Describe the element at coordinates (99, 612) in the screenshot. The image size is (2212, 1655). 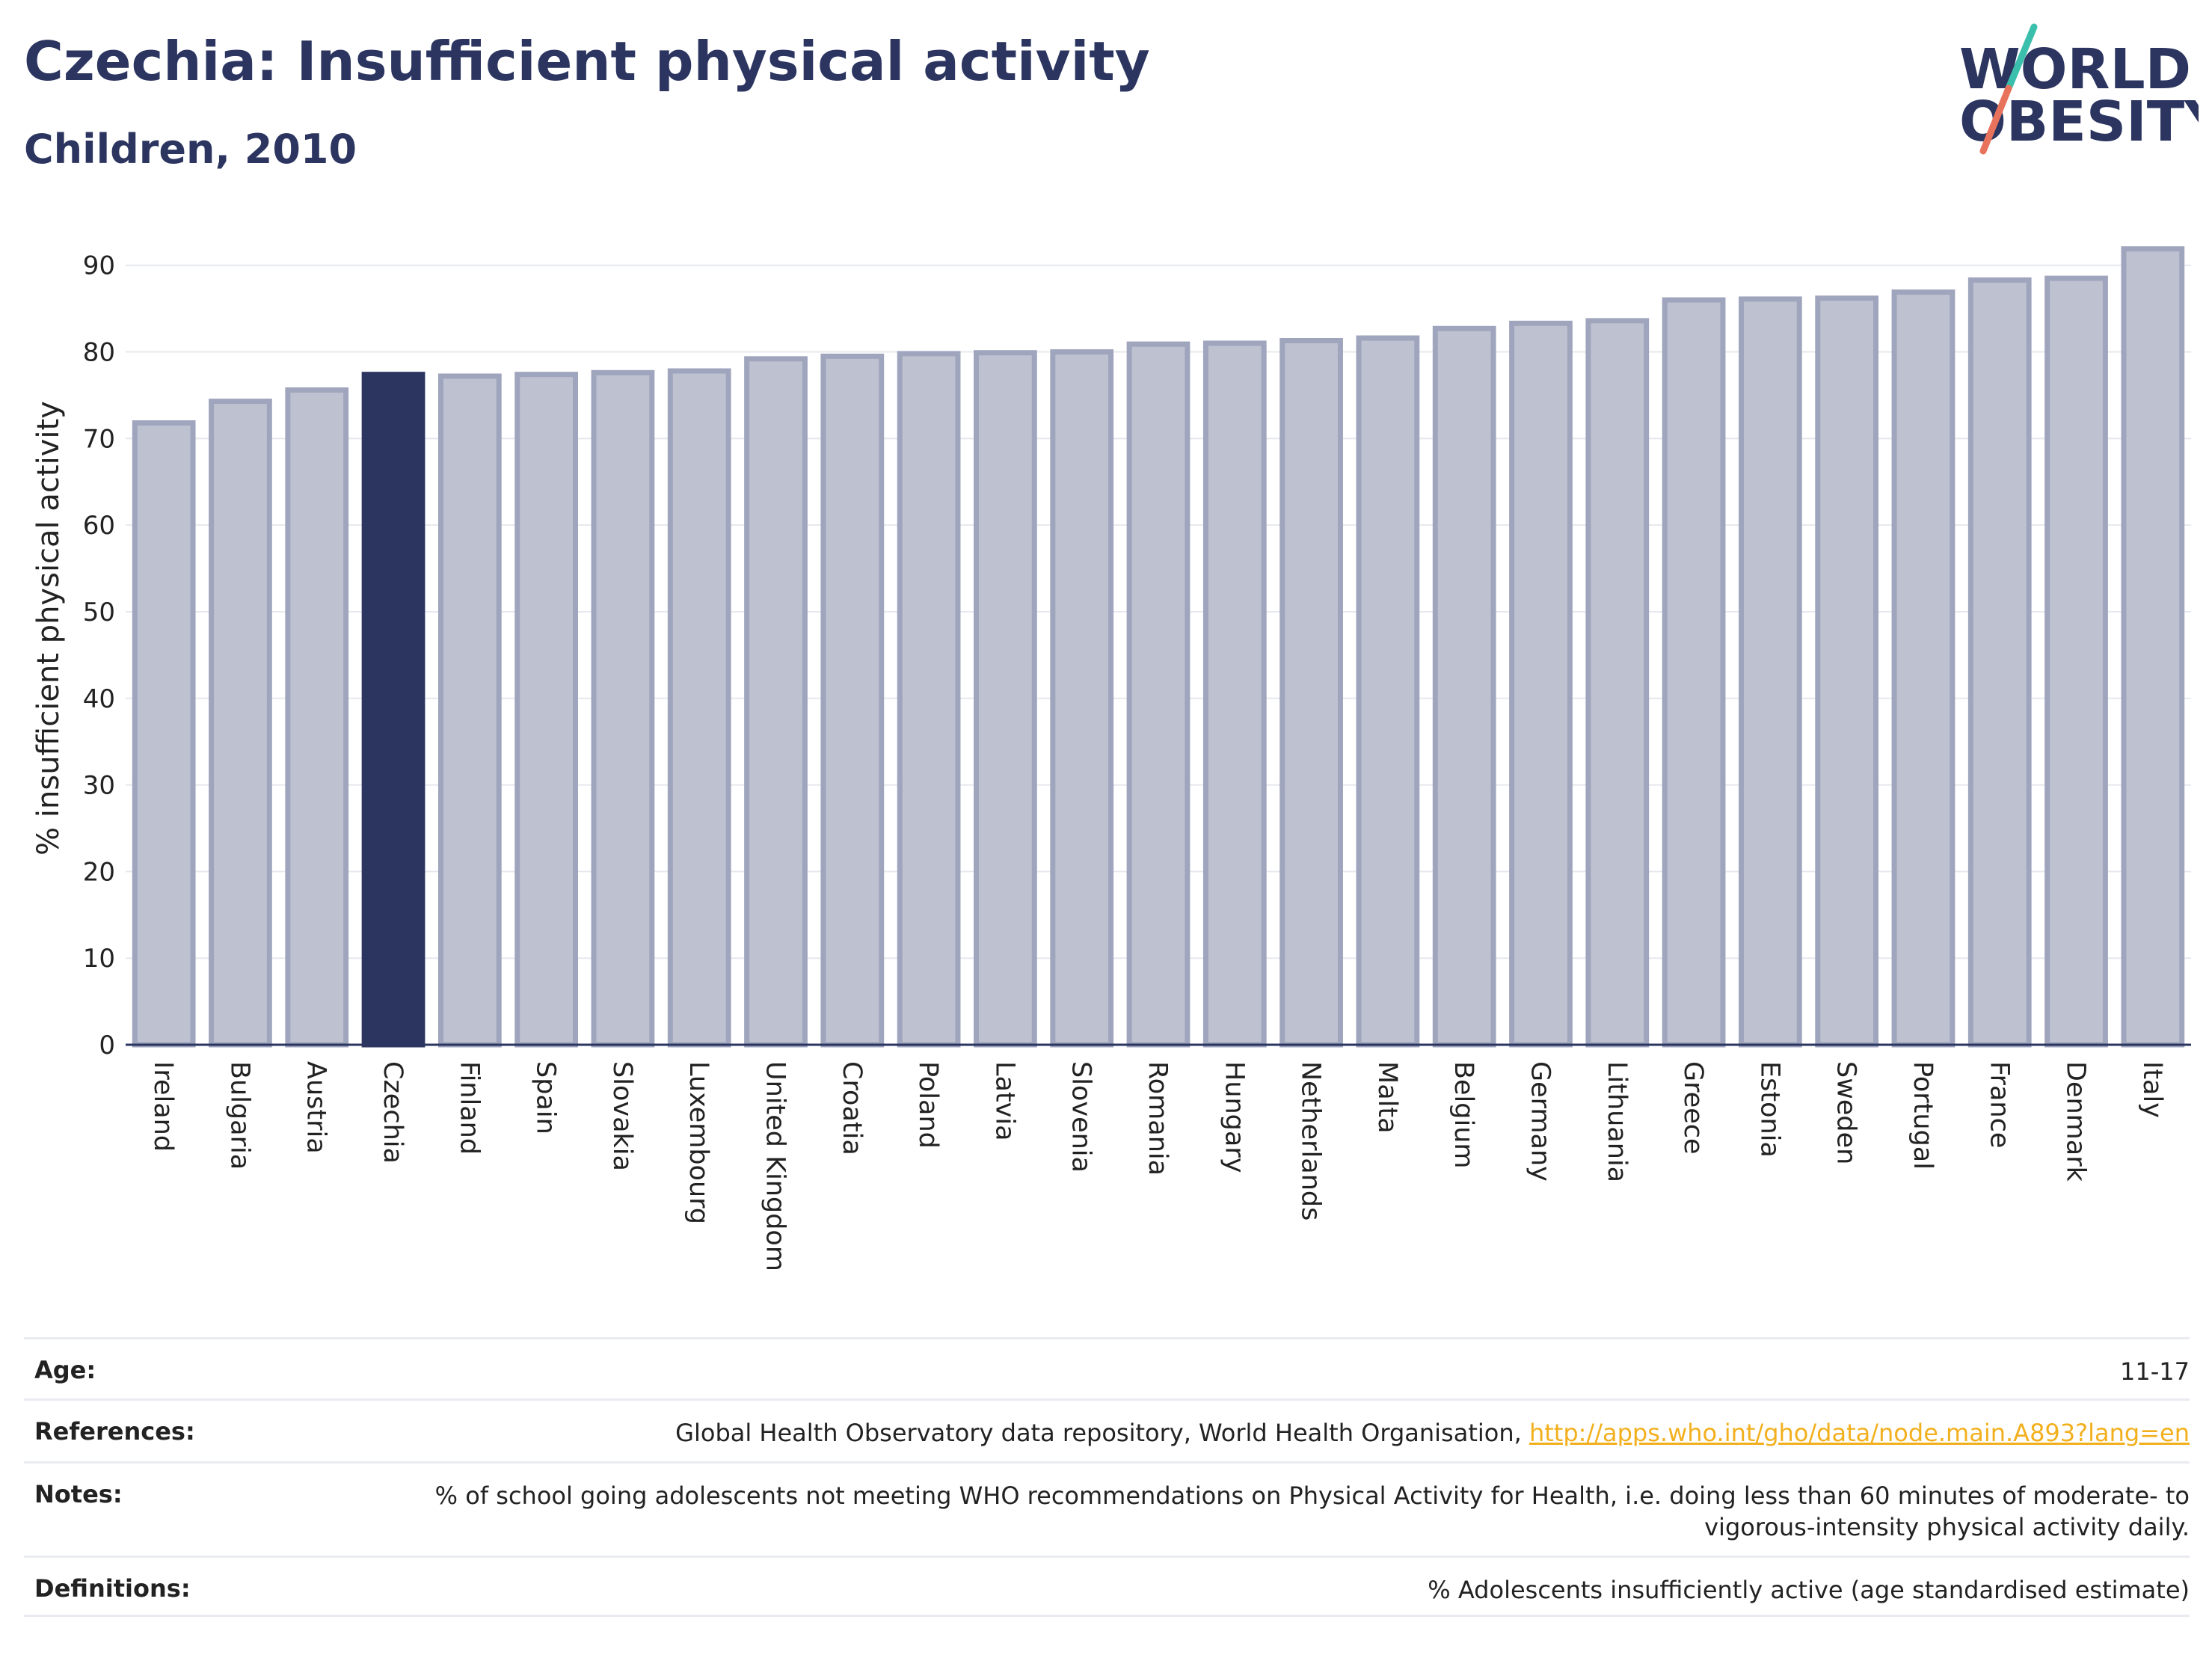
I see `y-tick-label: 50` at that location.